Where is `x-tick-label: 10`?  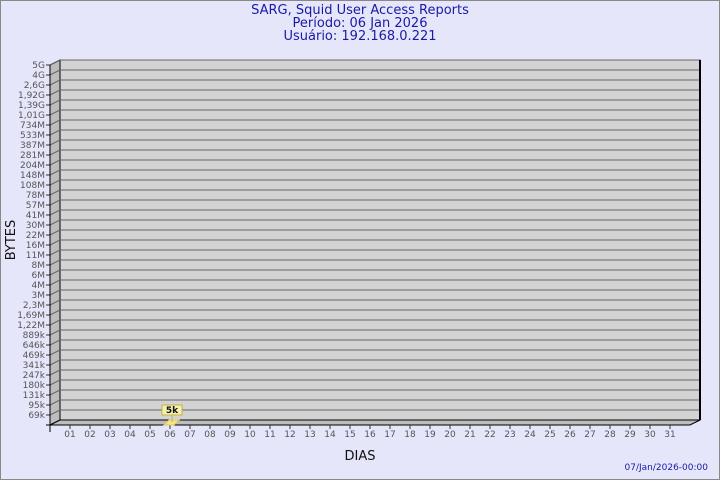 x-tick-label: 10 is located at coordinates (250, 435).